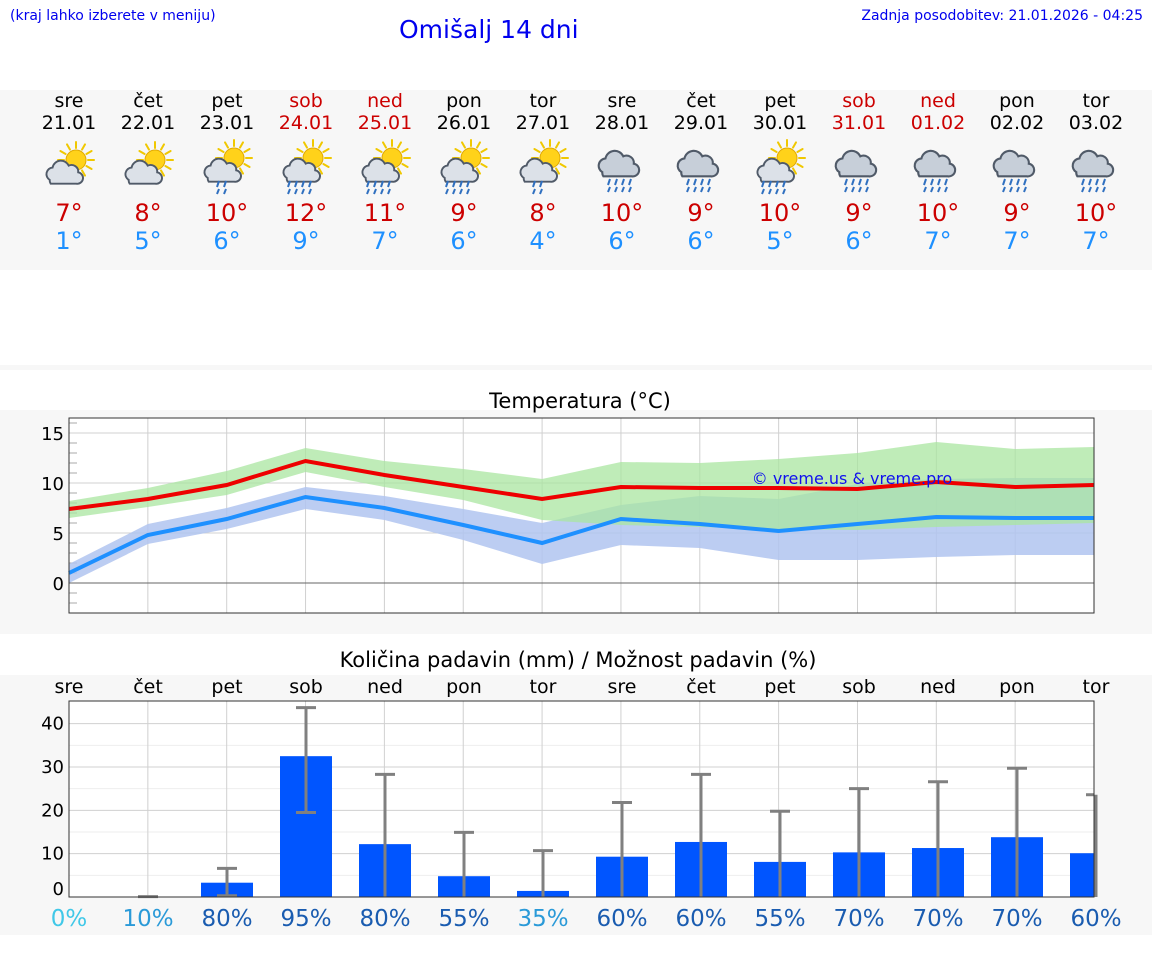  What do you see at coordinates (226, 101) in the screenshot?
I see `day-name: pet` at bounding box center [226, 101].